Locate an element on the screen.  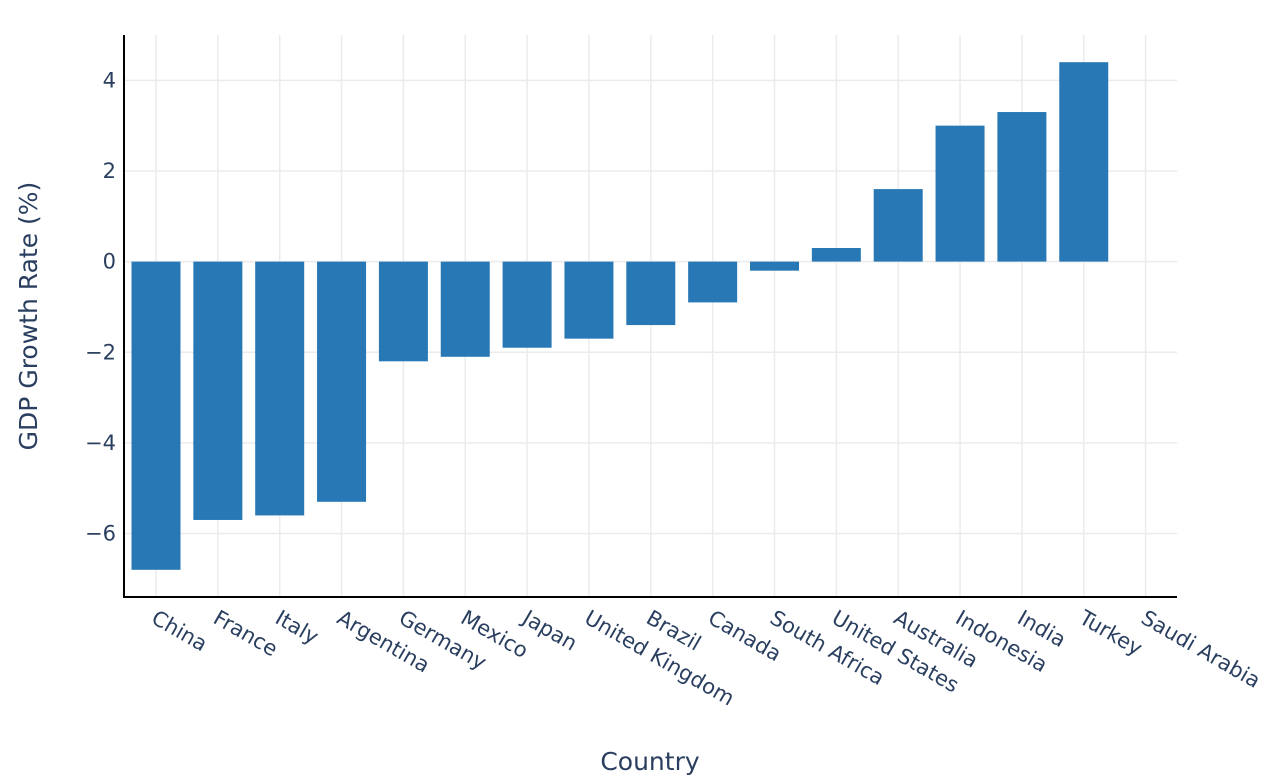
x-tick-label: Turkey is located at coordinates (1110, 632).